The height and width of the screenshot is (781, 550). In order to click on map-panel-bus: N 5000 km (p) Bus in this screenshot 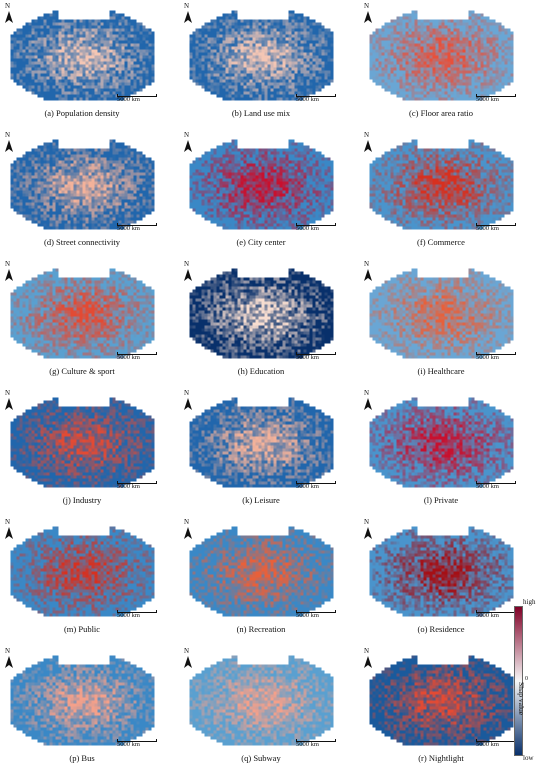, I will do `click(82, 708)`.